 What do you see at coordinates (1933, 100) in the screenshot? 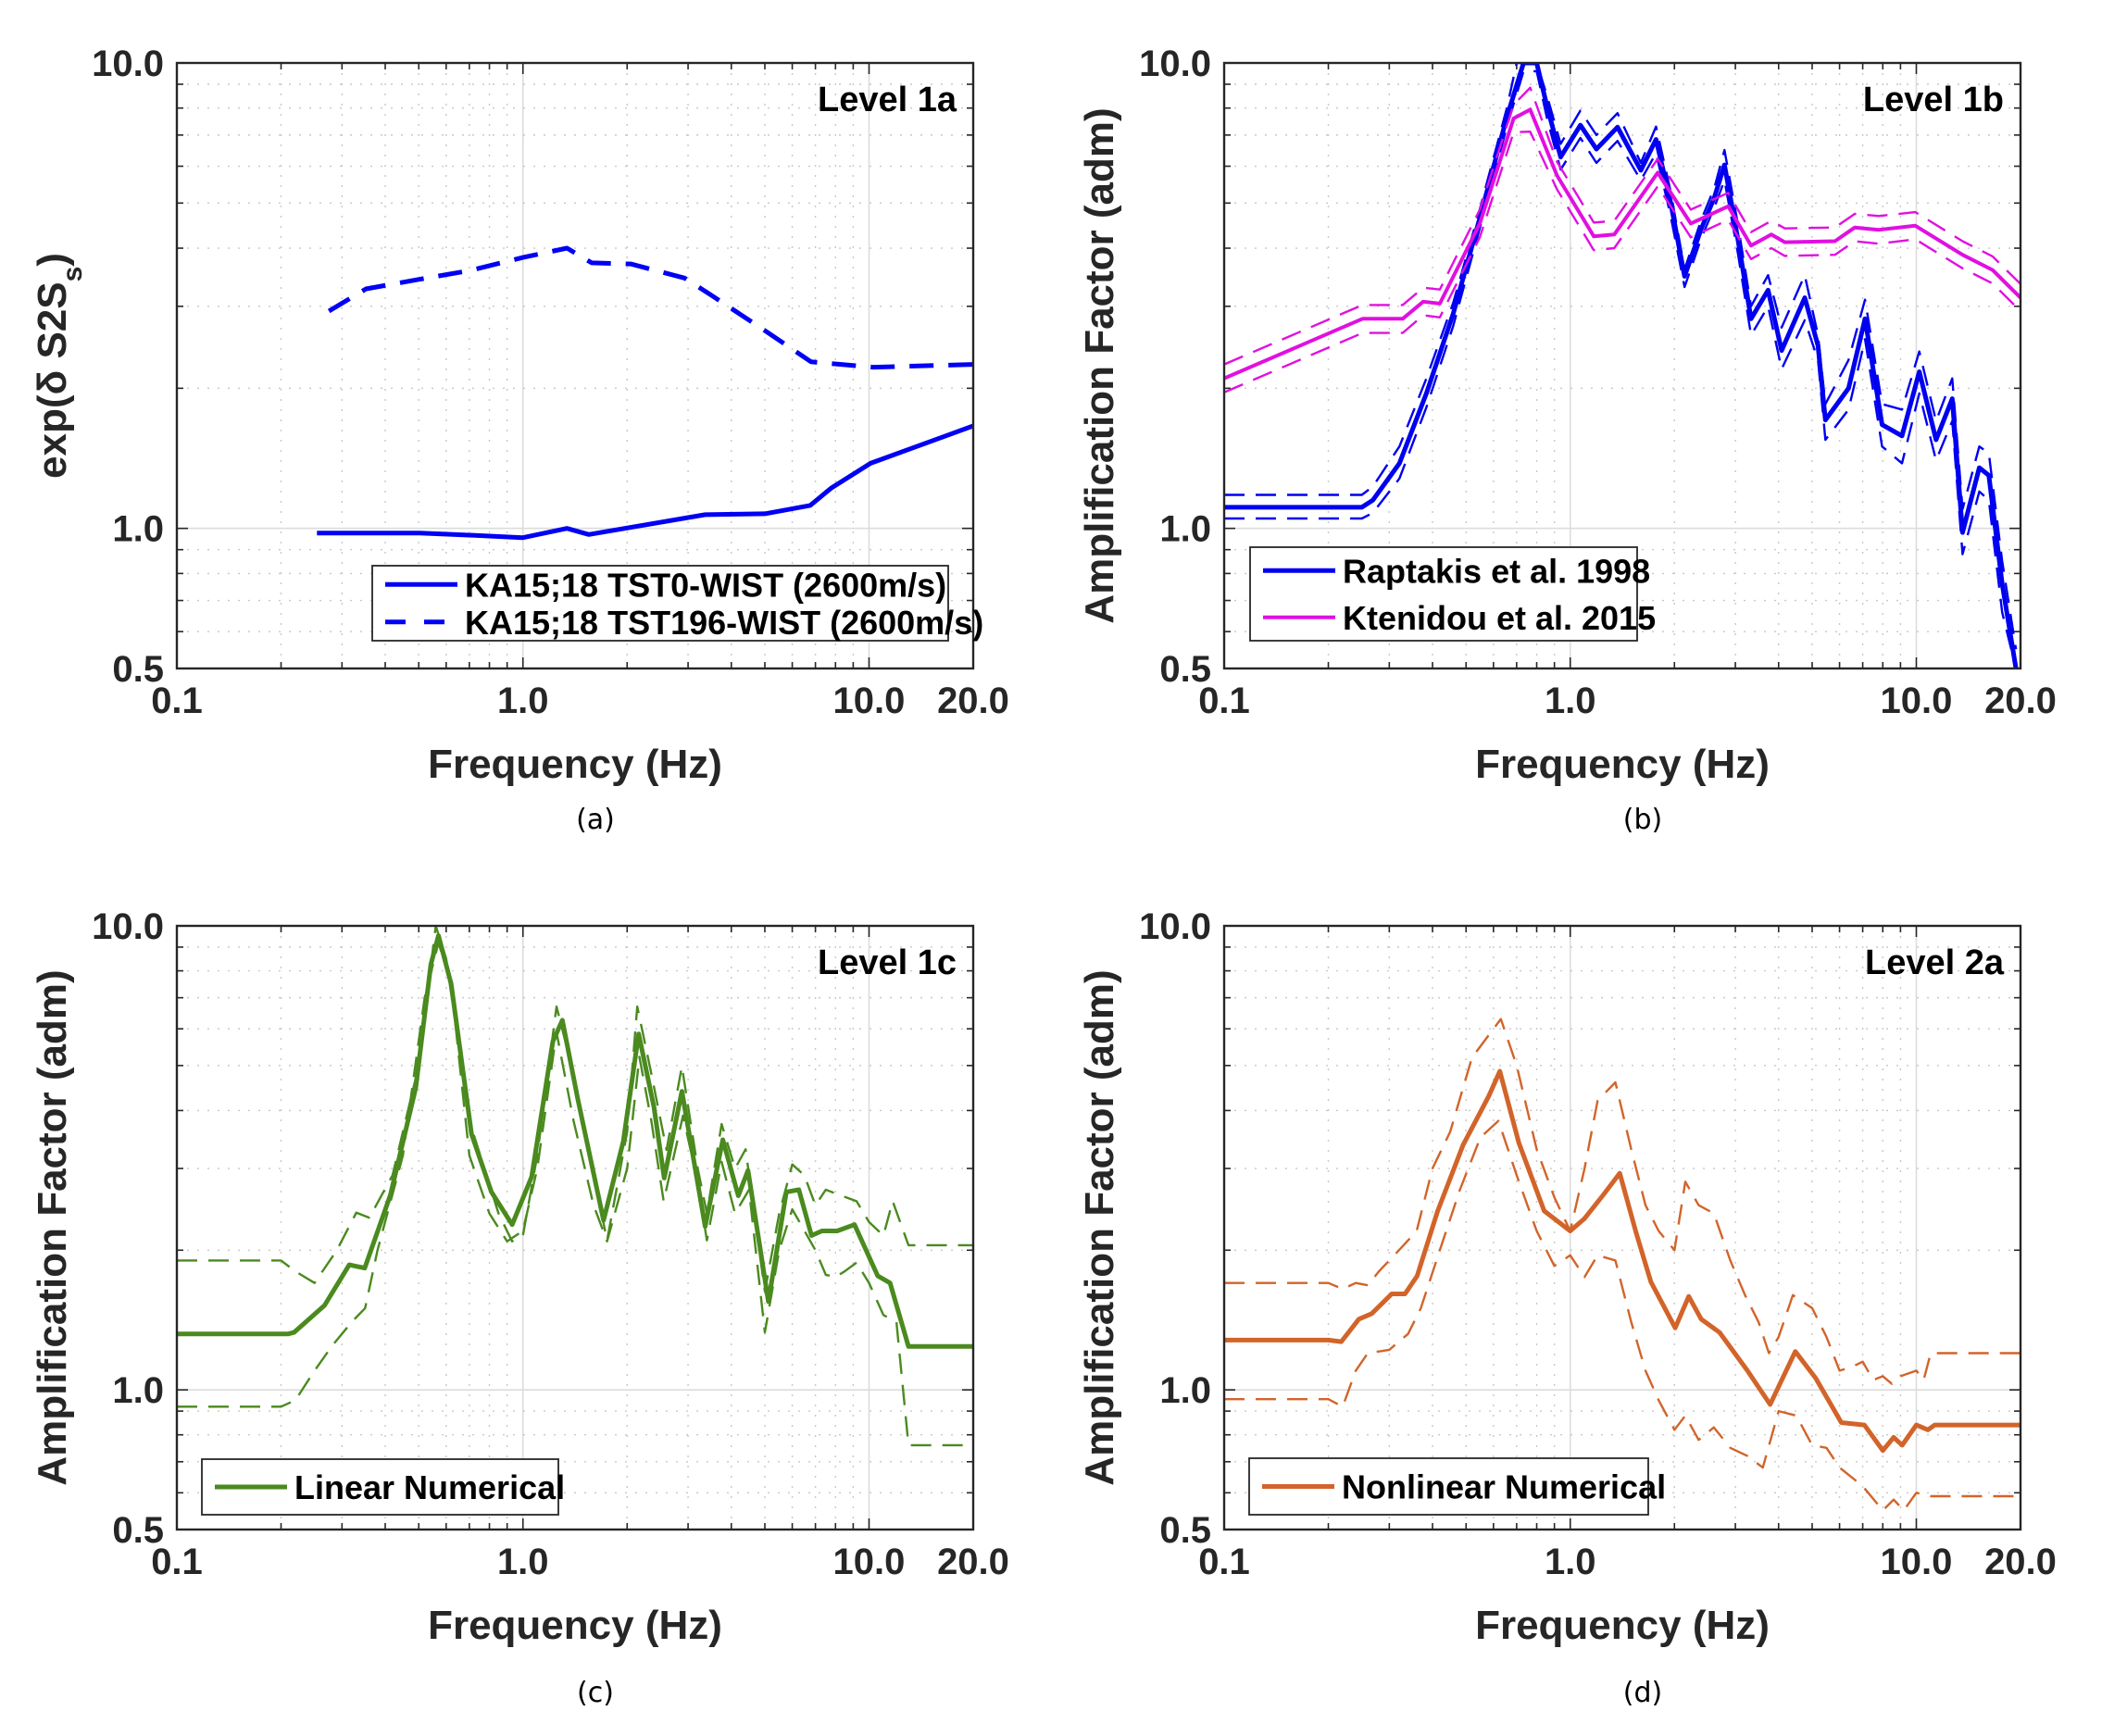
I see `level-label: Level 1b` at bounding box center [1933, 100].